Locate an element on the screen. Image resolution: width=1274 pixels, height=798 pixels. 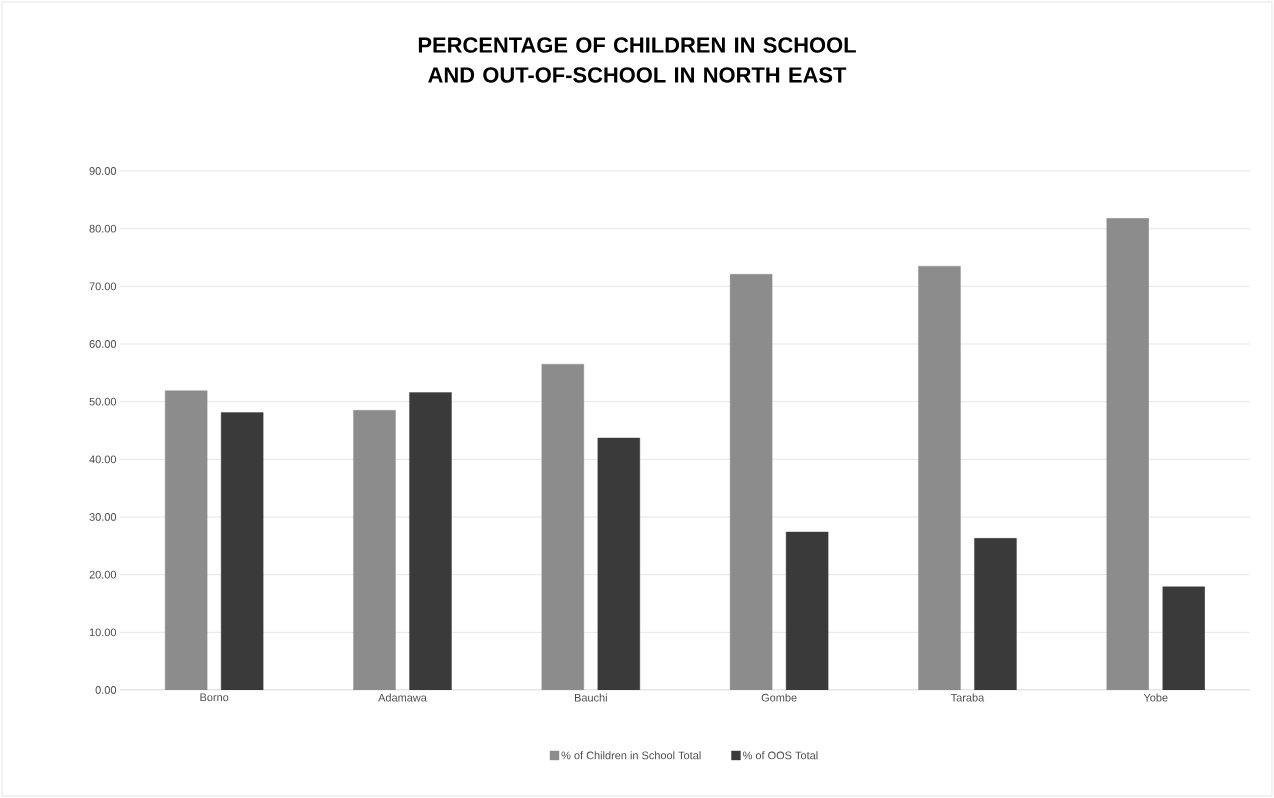
y-tick-label: 80.00 is located at coordinates (103, 228).